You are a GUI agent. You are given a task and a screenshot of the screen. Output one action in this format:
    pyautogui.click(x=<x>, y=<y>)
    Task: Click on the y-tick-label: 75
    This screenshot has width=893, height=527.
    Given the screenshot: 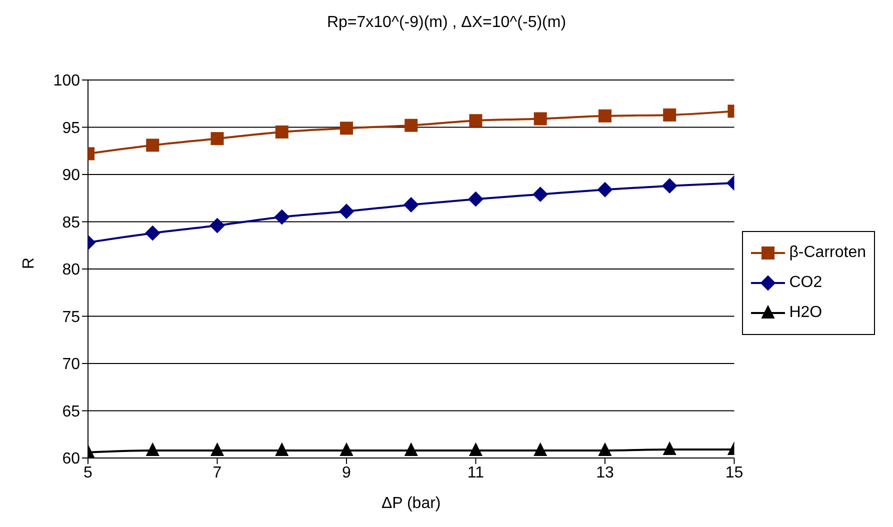 What is the action you would take?
    pyautogui.click(x=71, y=317)
    